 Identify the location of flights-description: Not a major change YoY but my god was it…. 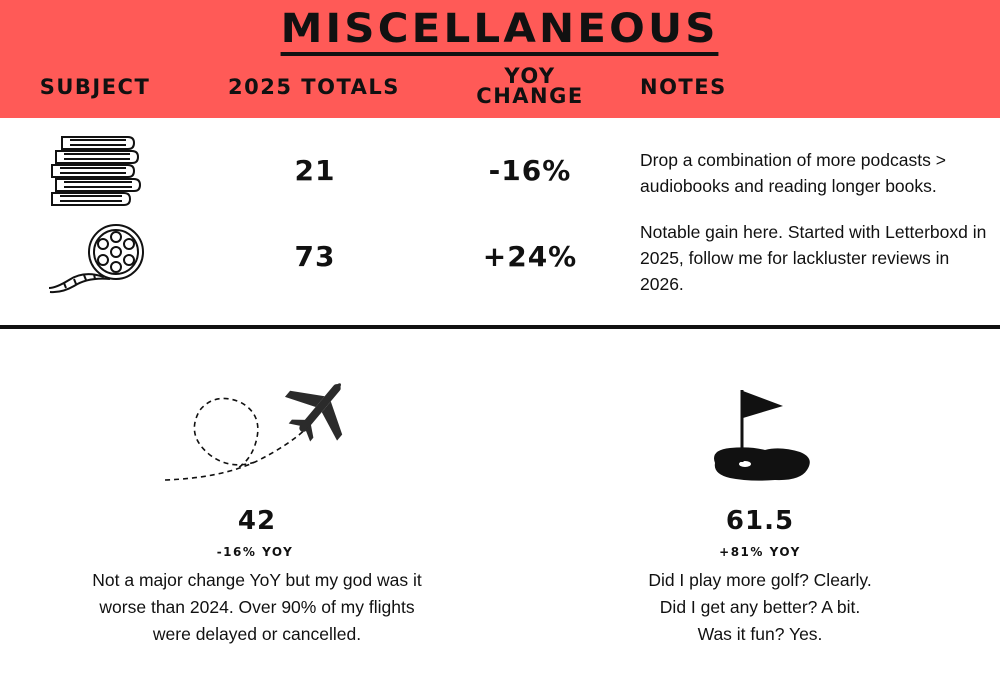
(257, 607).